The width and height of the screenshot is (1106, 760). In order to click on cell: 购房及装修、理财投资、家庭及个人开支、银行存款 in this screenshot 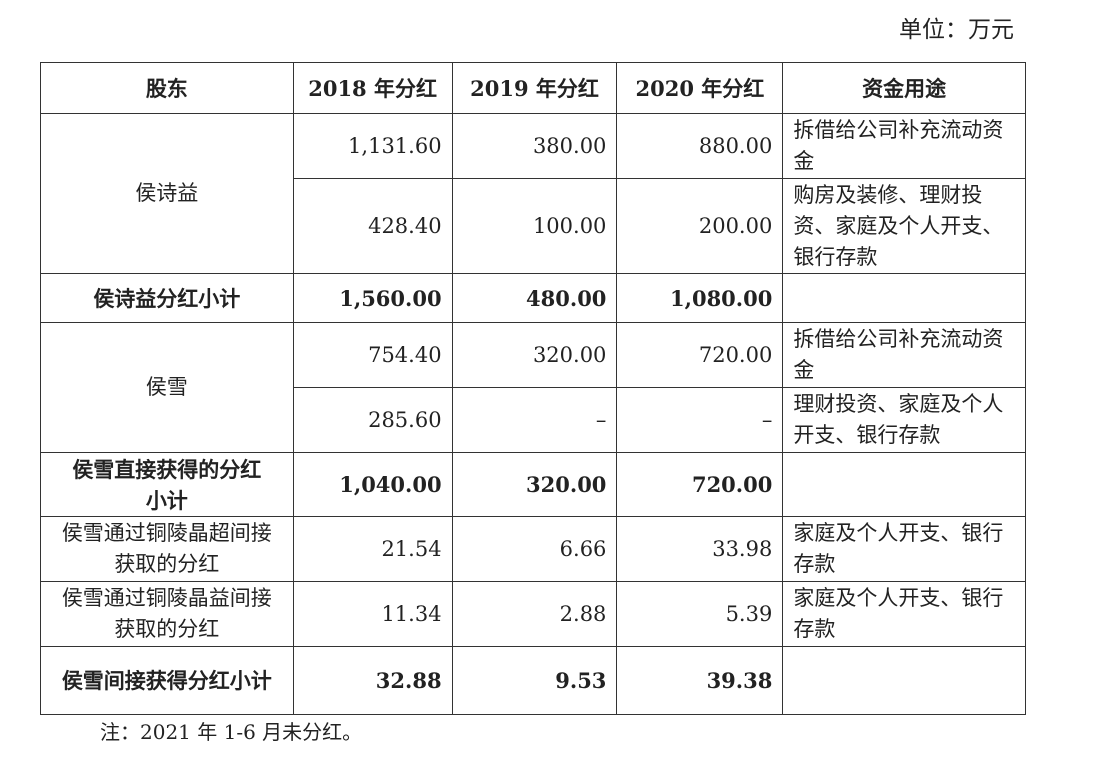, I will do `click(904, 226)`.